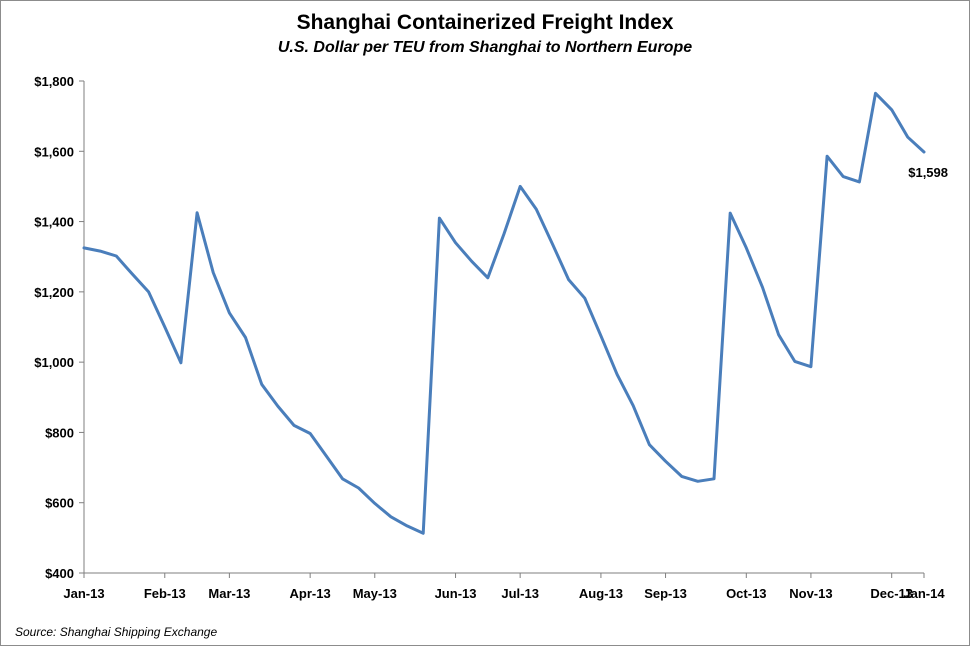 The image size is (970, 646). What do you see at coordinates (54, 362) in the screenshot?
I see `y-tick-label: $1,000` at bounding box center [54, 362].